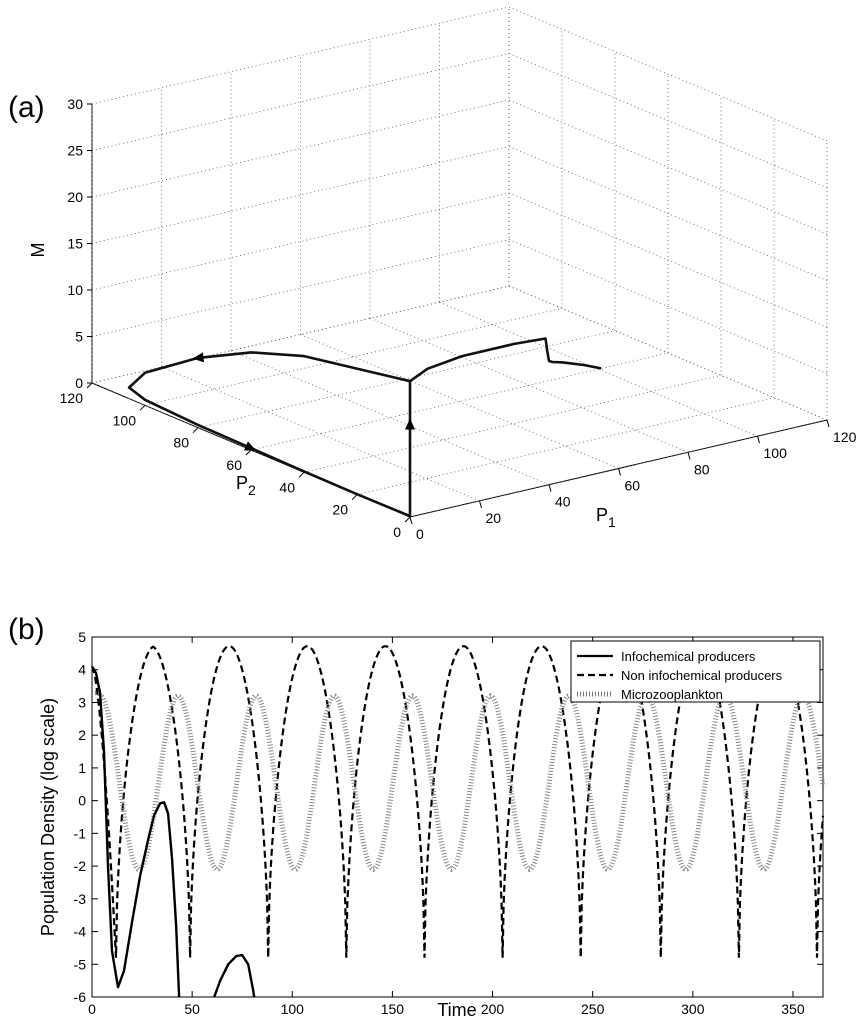 Image resolution: width=866 pixels, height=1019 pixels. Describe the element at coordinates (48, 817) in the screenshot. I see `population-density-axis-label: Population Density (log scale)` at that location.